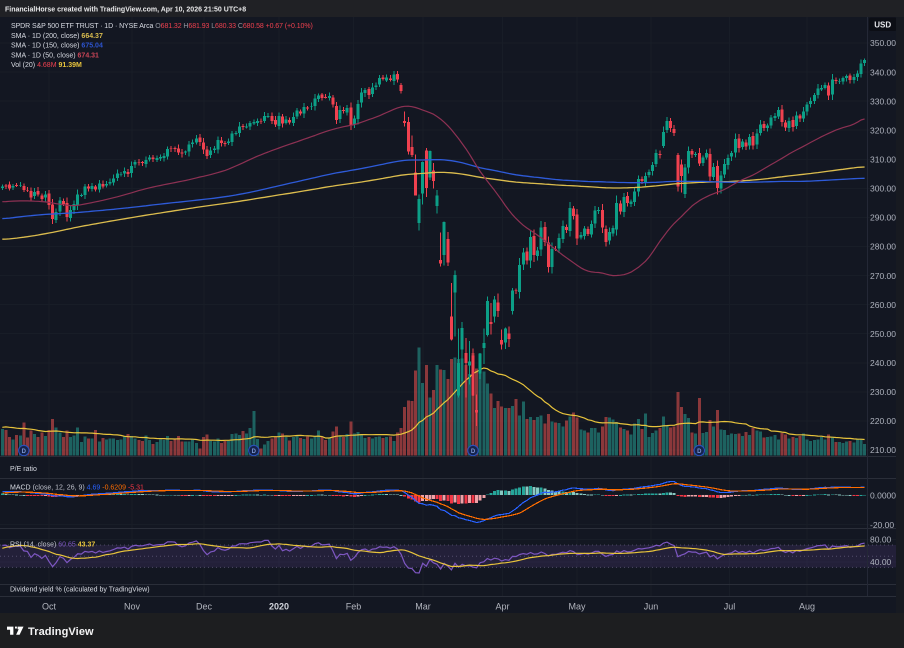 The width and height of the screenshot is (904, 648). Describe the element at coordinates (730, 607) in the screenshot. I see `svg-text: Jul` at that location.